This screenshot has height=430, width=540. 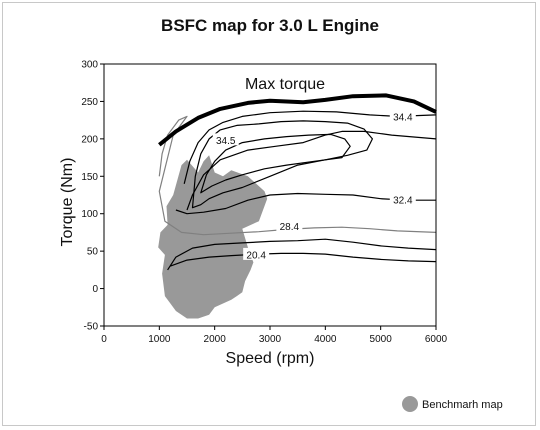 What do you see at coordinates (462, 405) in the screenshot?
I see `legend-label: Benchmarh map` at bounding box center [462, 405].